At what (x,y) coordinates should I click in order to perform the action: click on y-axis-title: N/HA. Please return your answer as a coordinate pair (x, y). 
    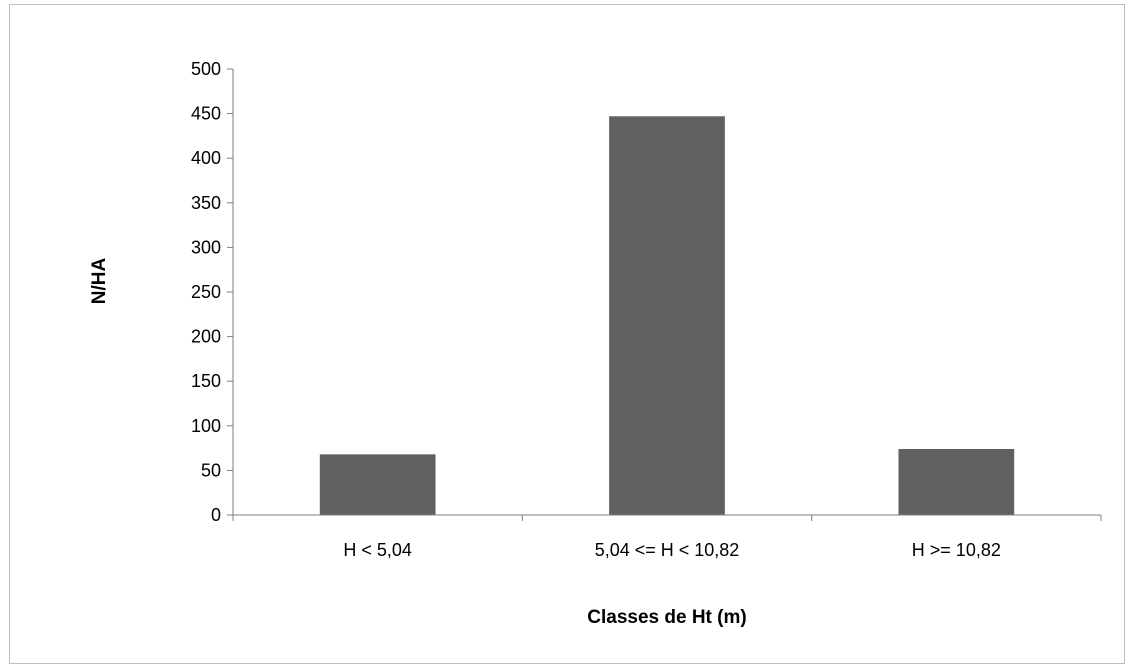
    Looking at the image, I should click on (99, 281).